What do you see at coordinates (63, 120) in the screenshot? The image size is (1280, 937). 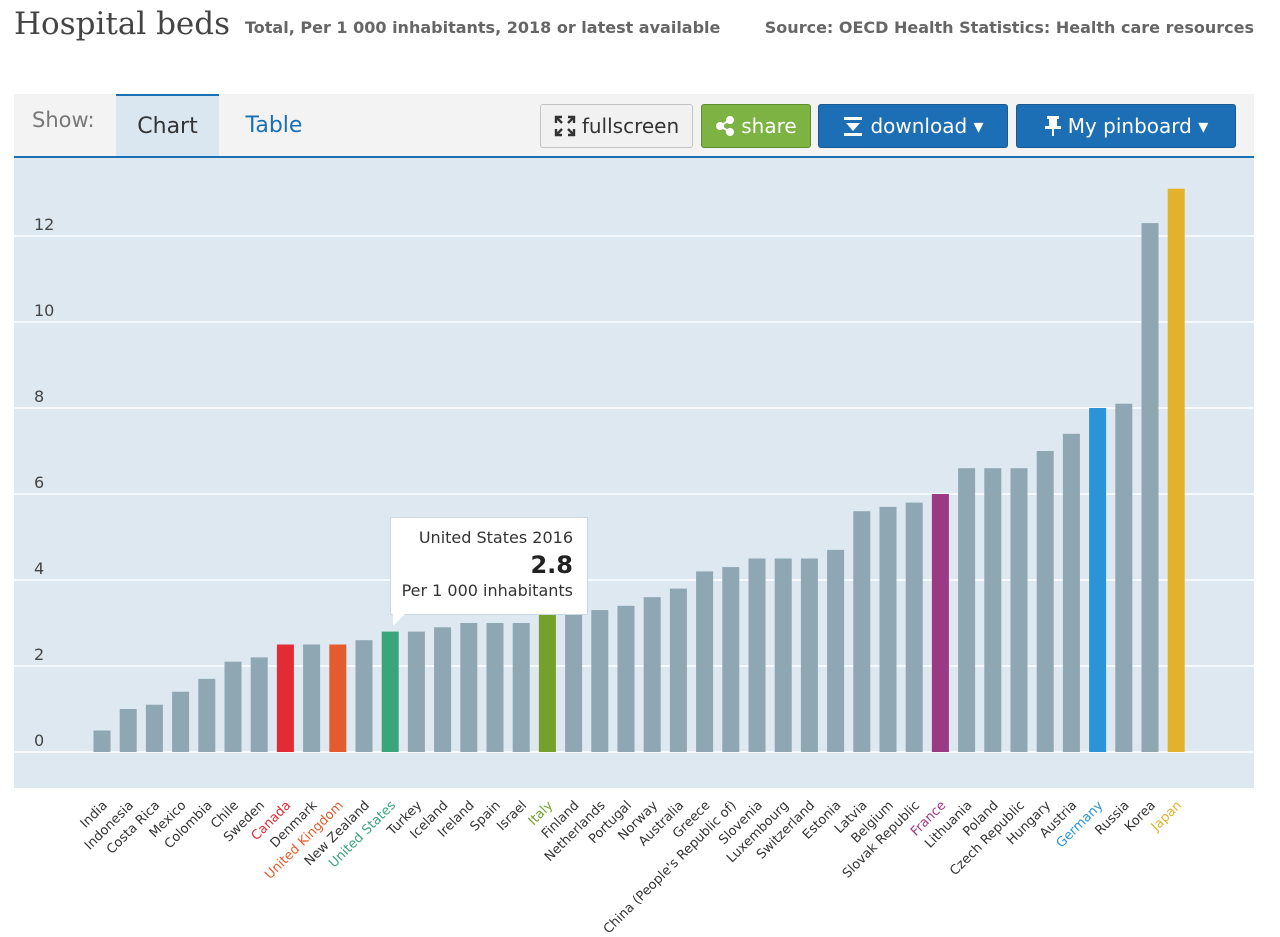 I see `show-label: Show:` at bounding box center [63, 120].